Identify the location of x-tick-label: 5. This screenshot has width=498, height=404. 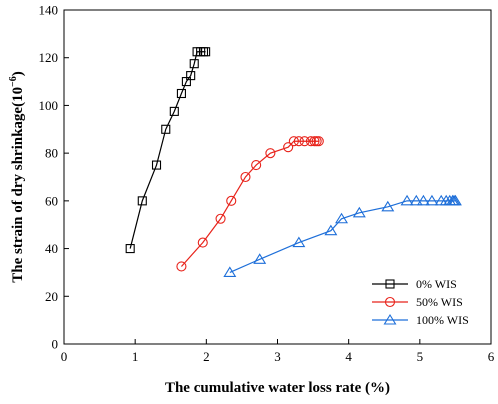
(420, 356).